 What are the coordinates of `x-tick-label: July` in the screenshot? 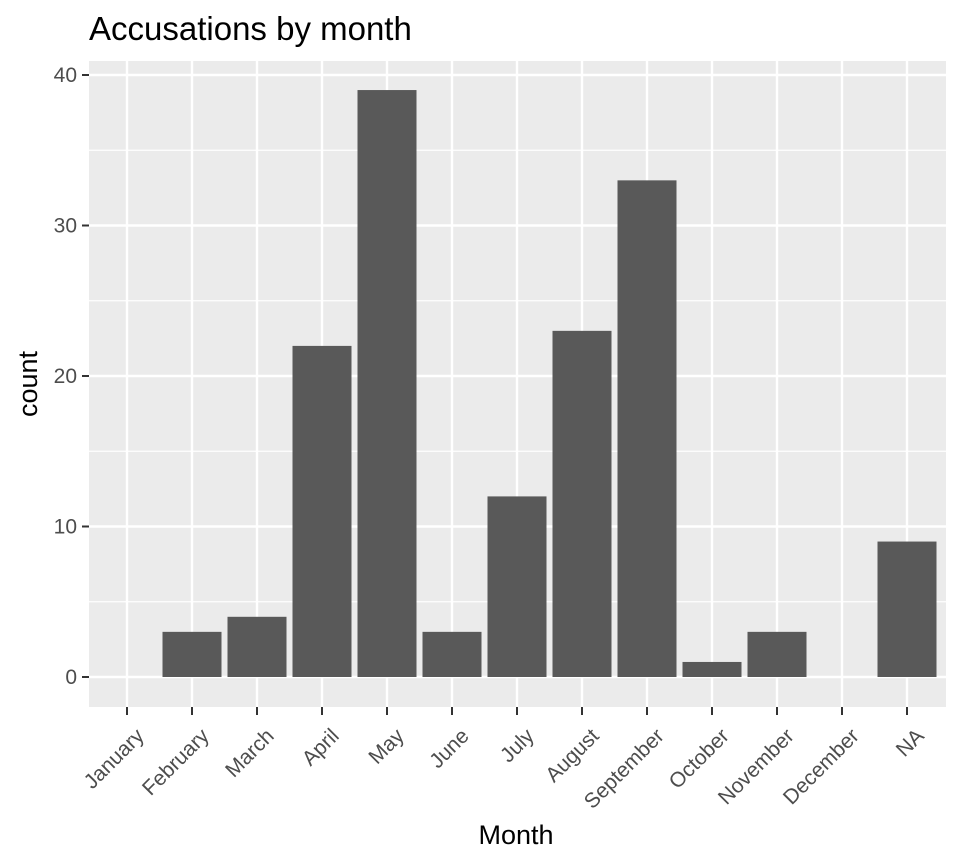 It's located at (517, 745).